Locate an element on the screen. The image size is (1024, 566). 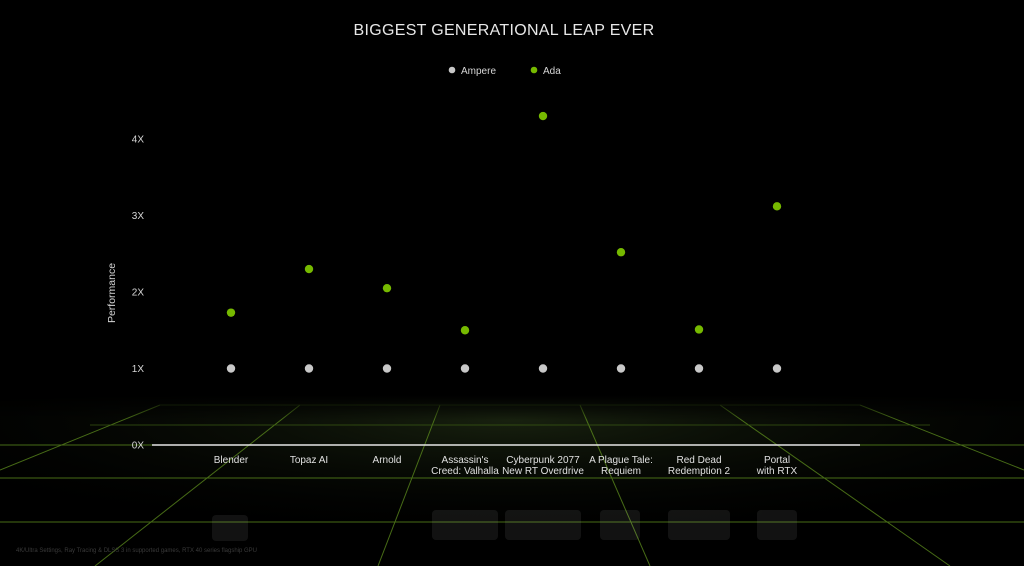
chart-title: BIGGEST GENERATIONAL LEAP EVER is located at coordinates (504, 30).